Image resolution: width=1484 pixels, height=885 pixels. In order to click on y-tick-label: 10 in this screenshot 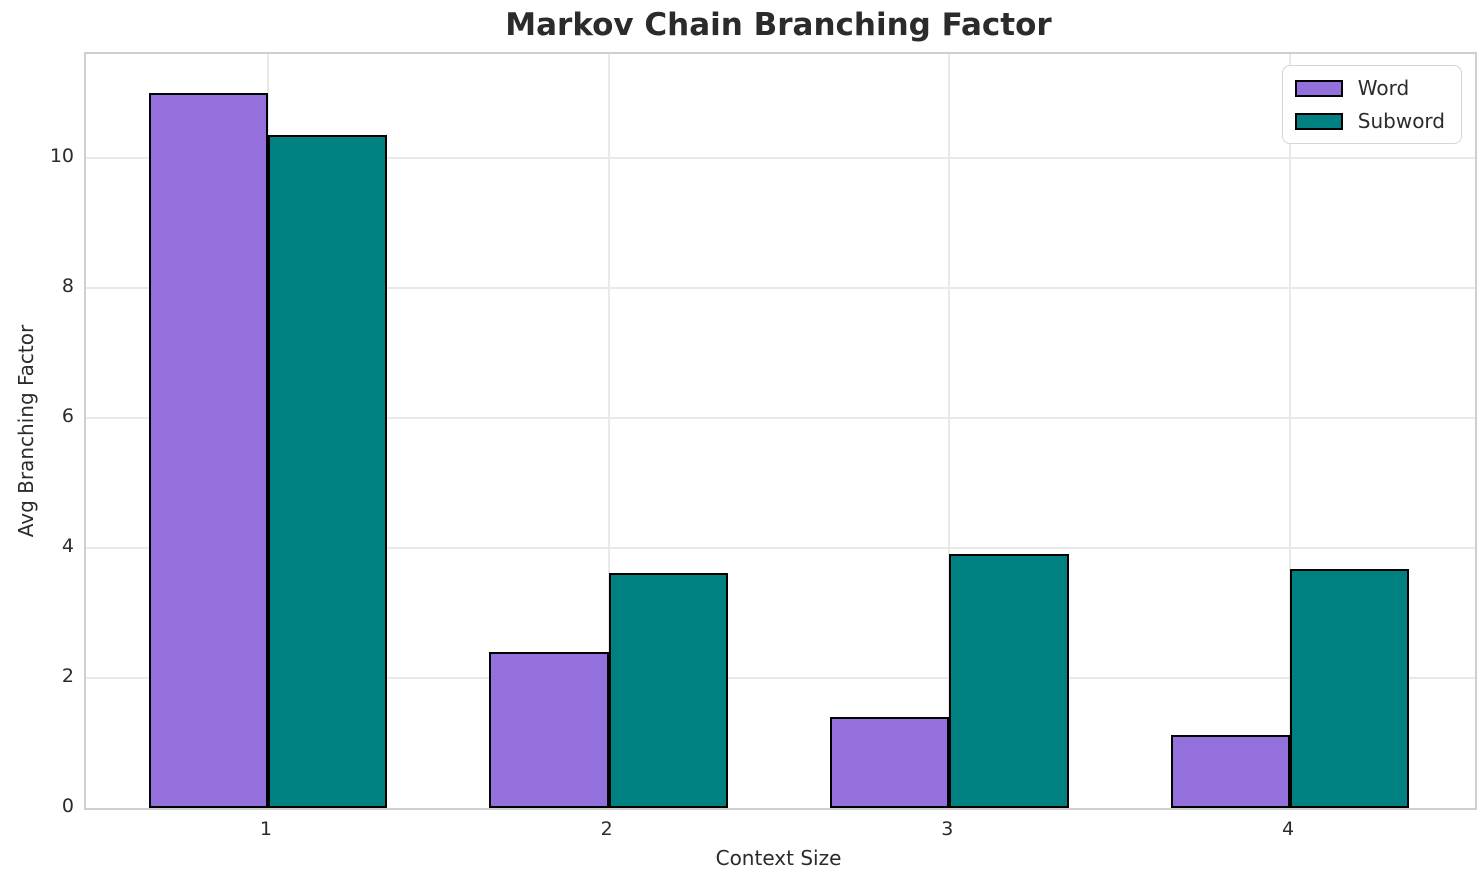, I will do `click(61, 156)`.